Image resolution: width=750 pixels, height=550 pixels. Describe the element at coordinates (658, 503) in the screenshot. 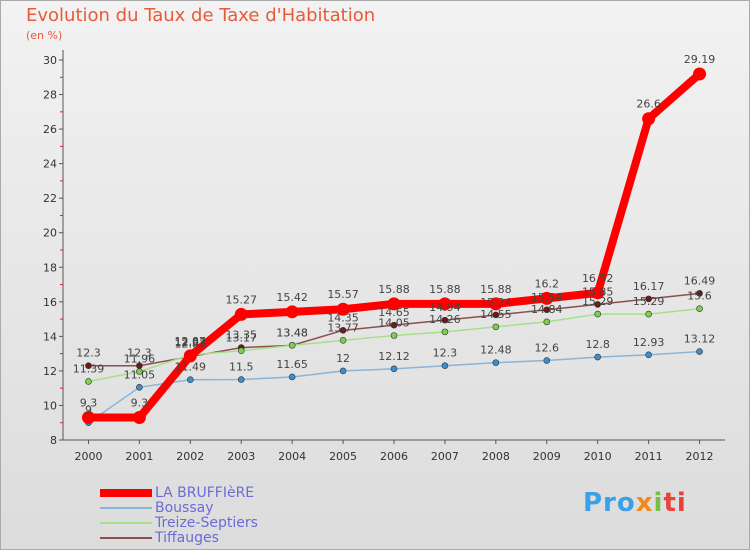

I see `logo-part-3: i` at that location.